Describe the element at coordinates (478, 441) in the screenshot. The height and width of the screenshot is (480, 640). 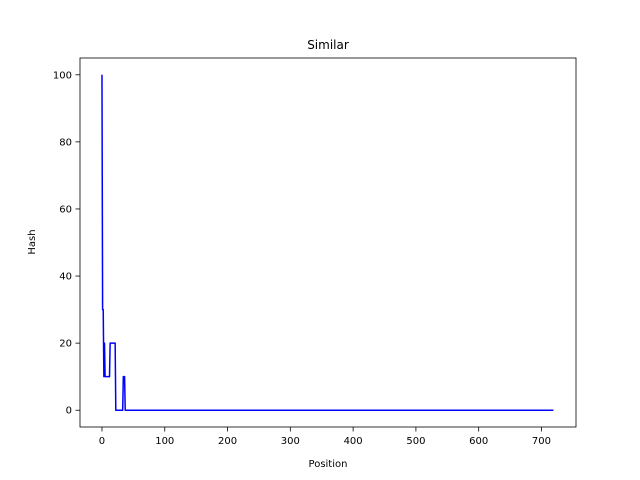
I see `x-tick-label: 600` at that location.